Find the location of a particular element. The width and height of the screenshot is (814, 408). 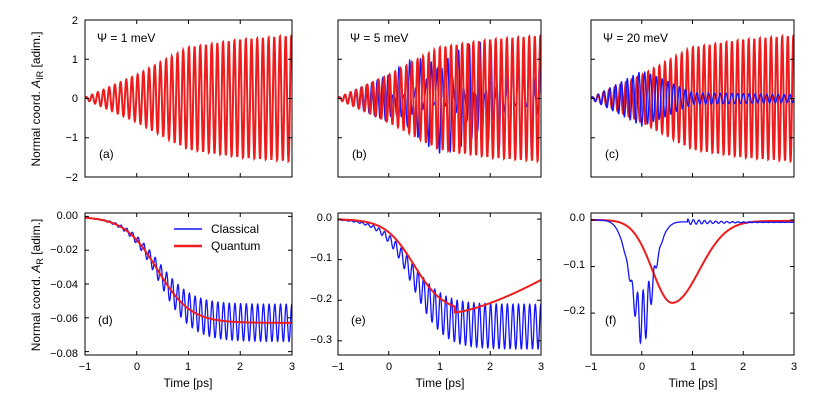

panel-b: Ψ = 5 meV (b) is located at coordinates (439, 98).